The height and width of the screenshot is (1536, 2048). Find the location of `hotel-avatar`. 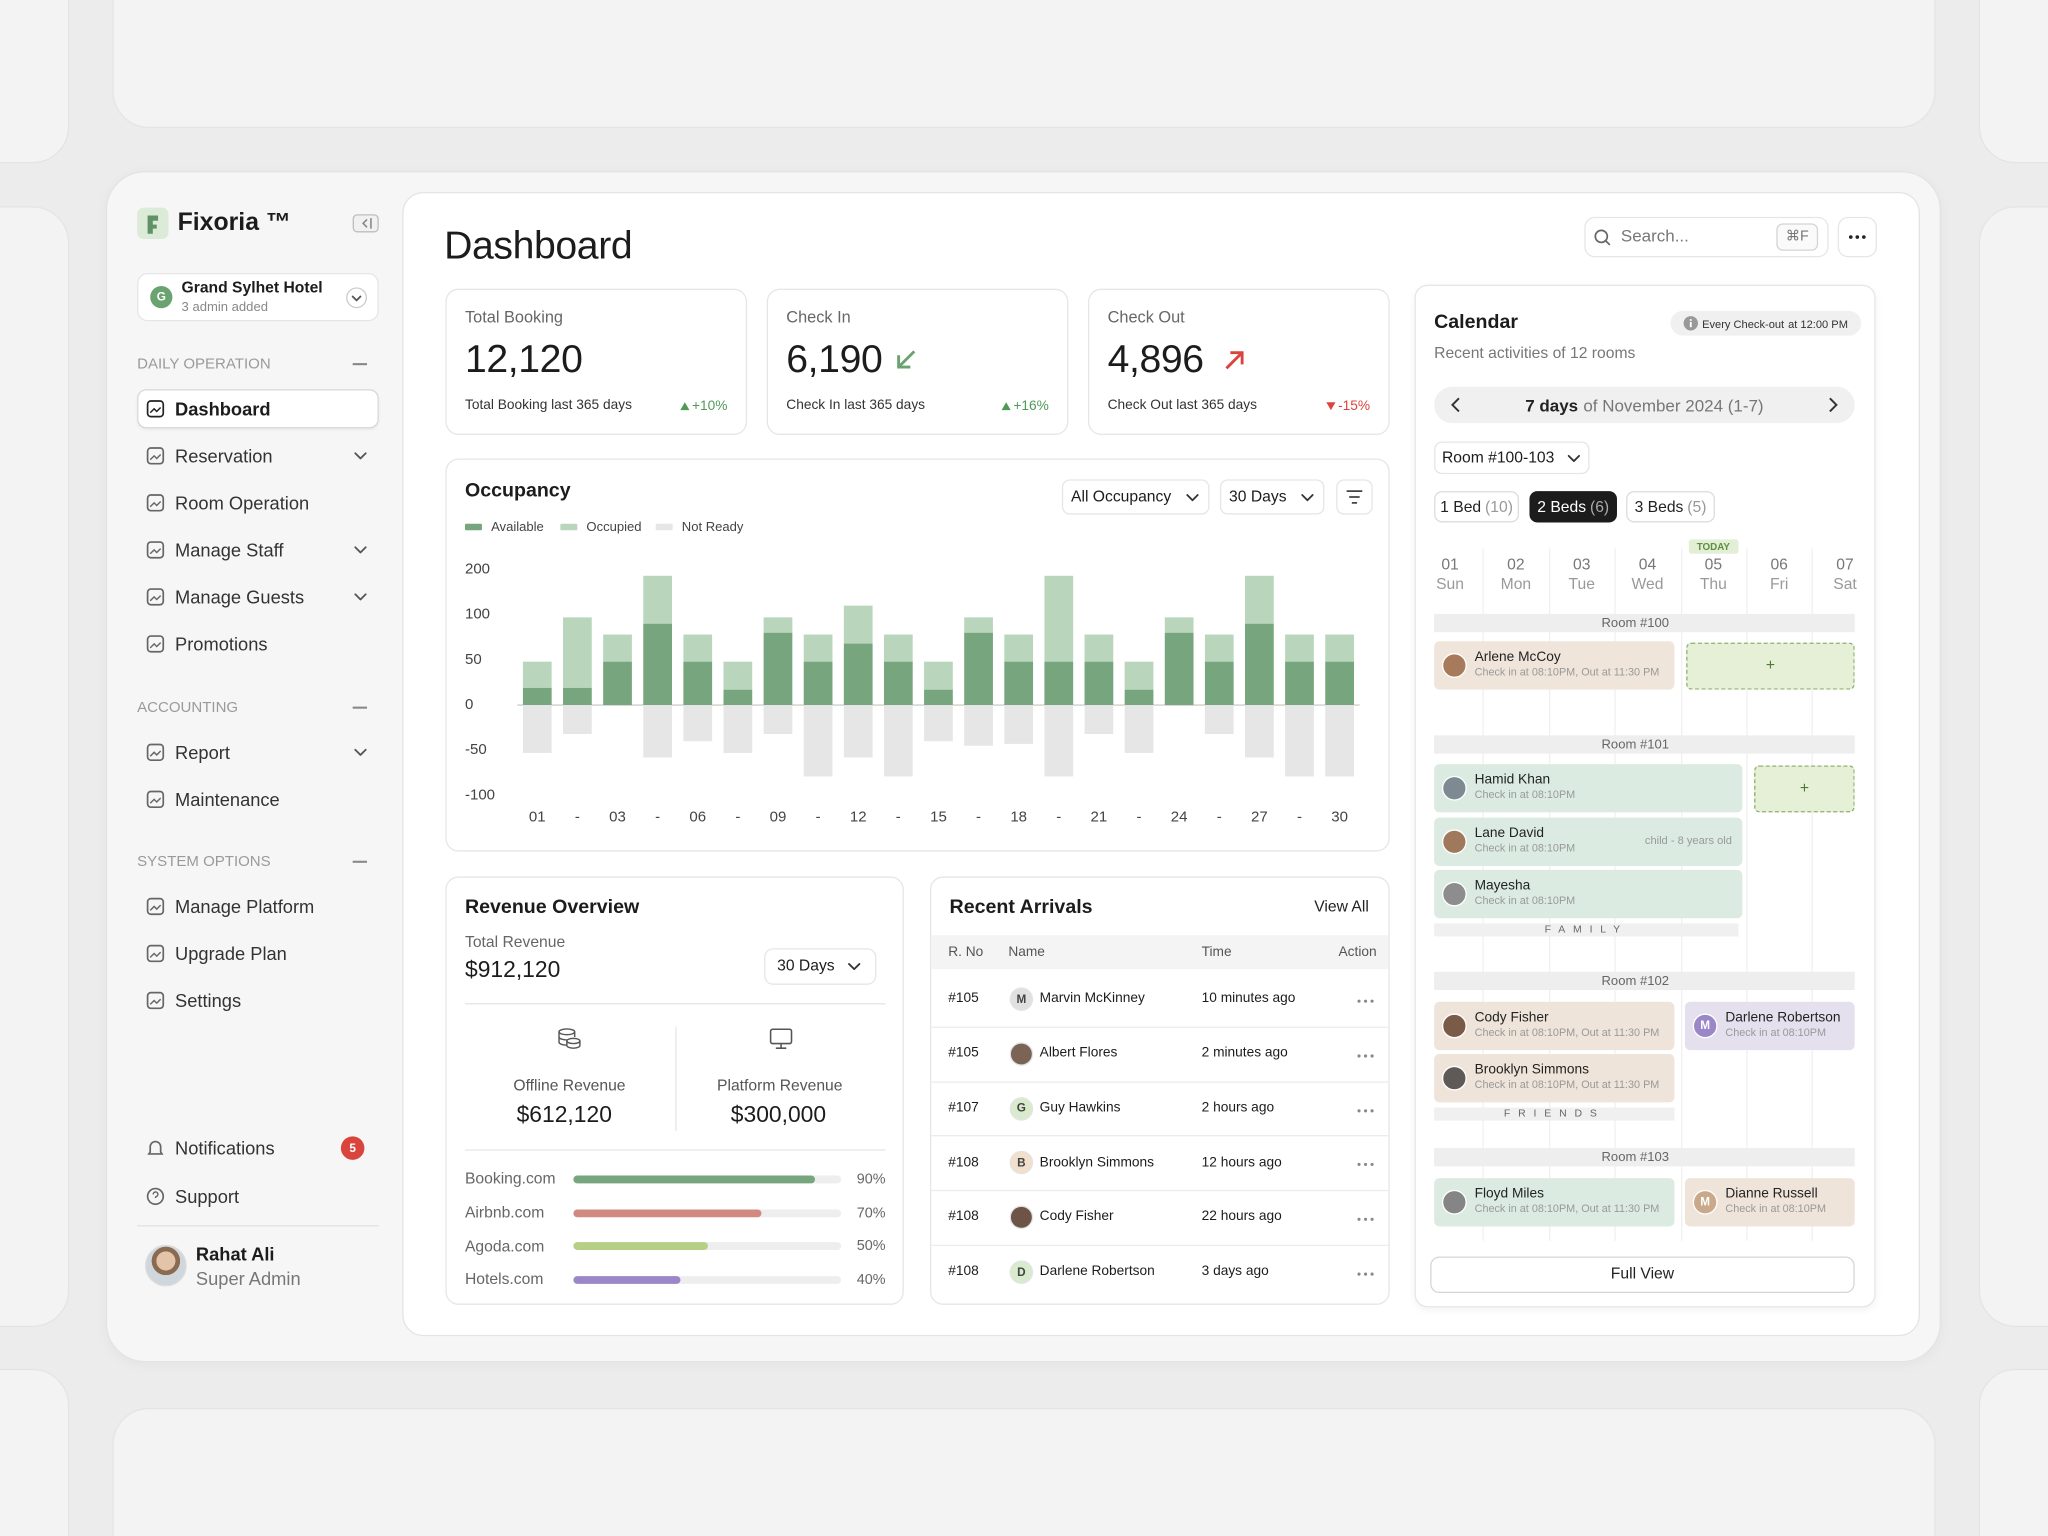

hotel-avatar is located at coordinates (161, 297).